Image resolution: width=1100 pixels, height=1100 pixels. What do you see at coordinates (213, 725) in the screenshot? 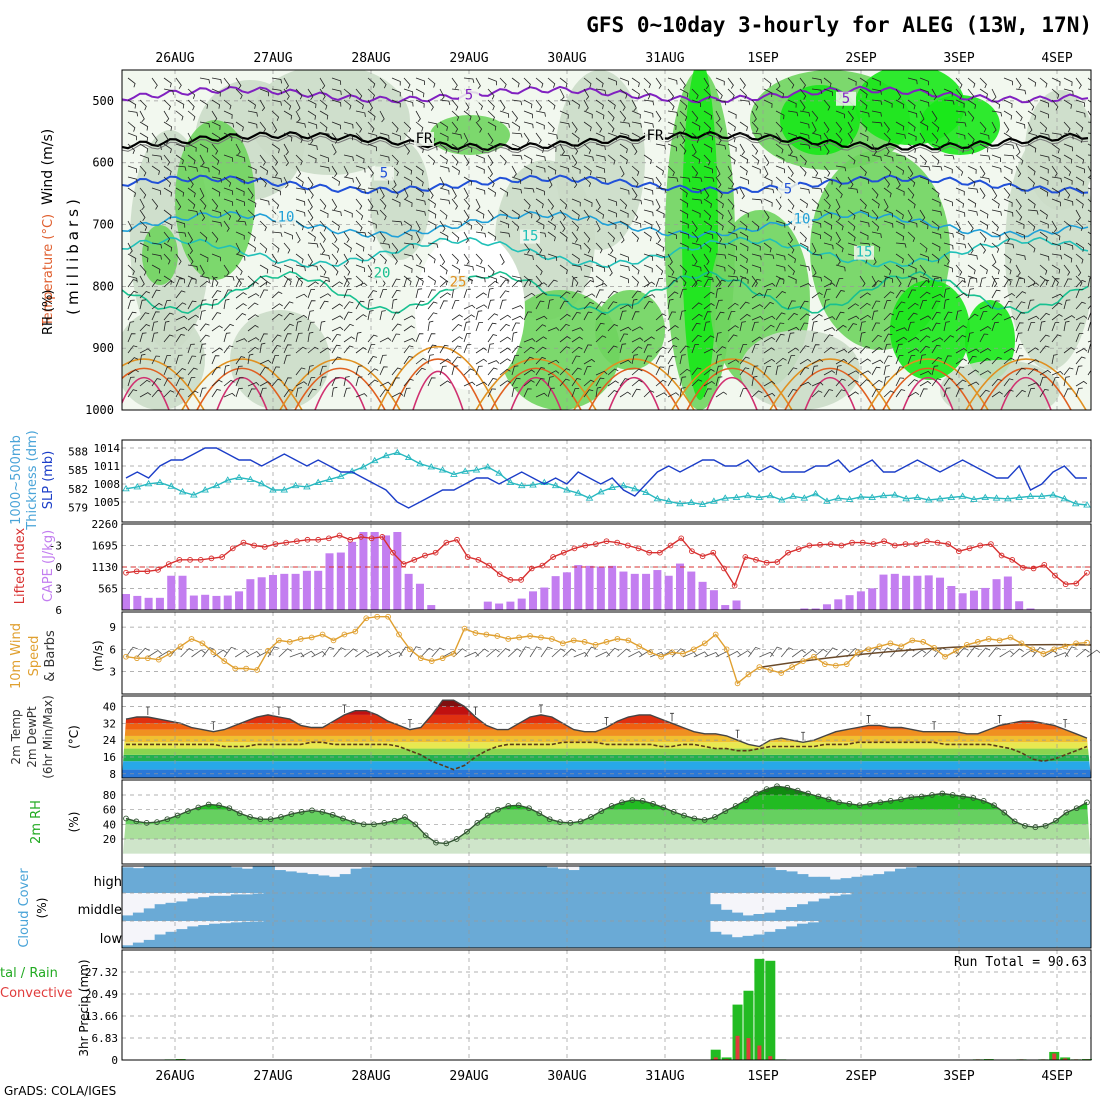
I see `temp-minmax-tick` at bounding box center [213, 725].